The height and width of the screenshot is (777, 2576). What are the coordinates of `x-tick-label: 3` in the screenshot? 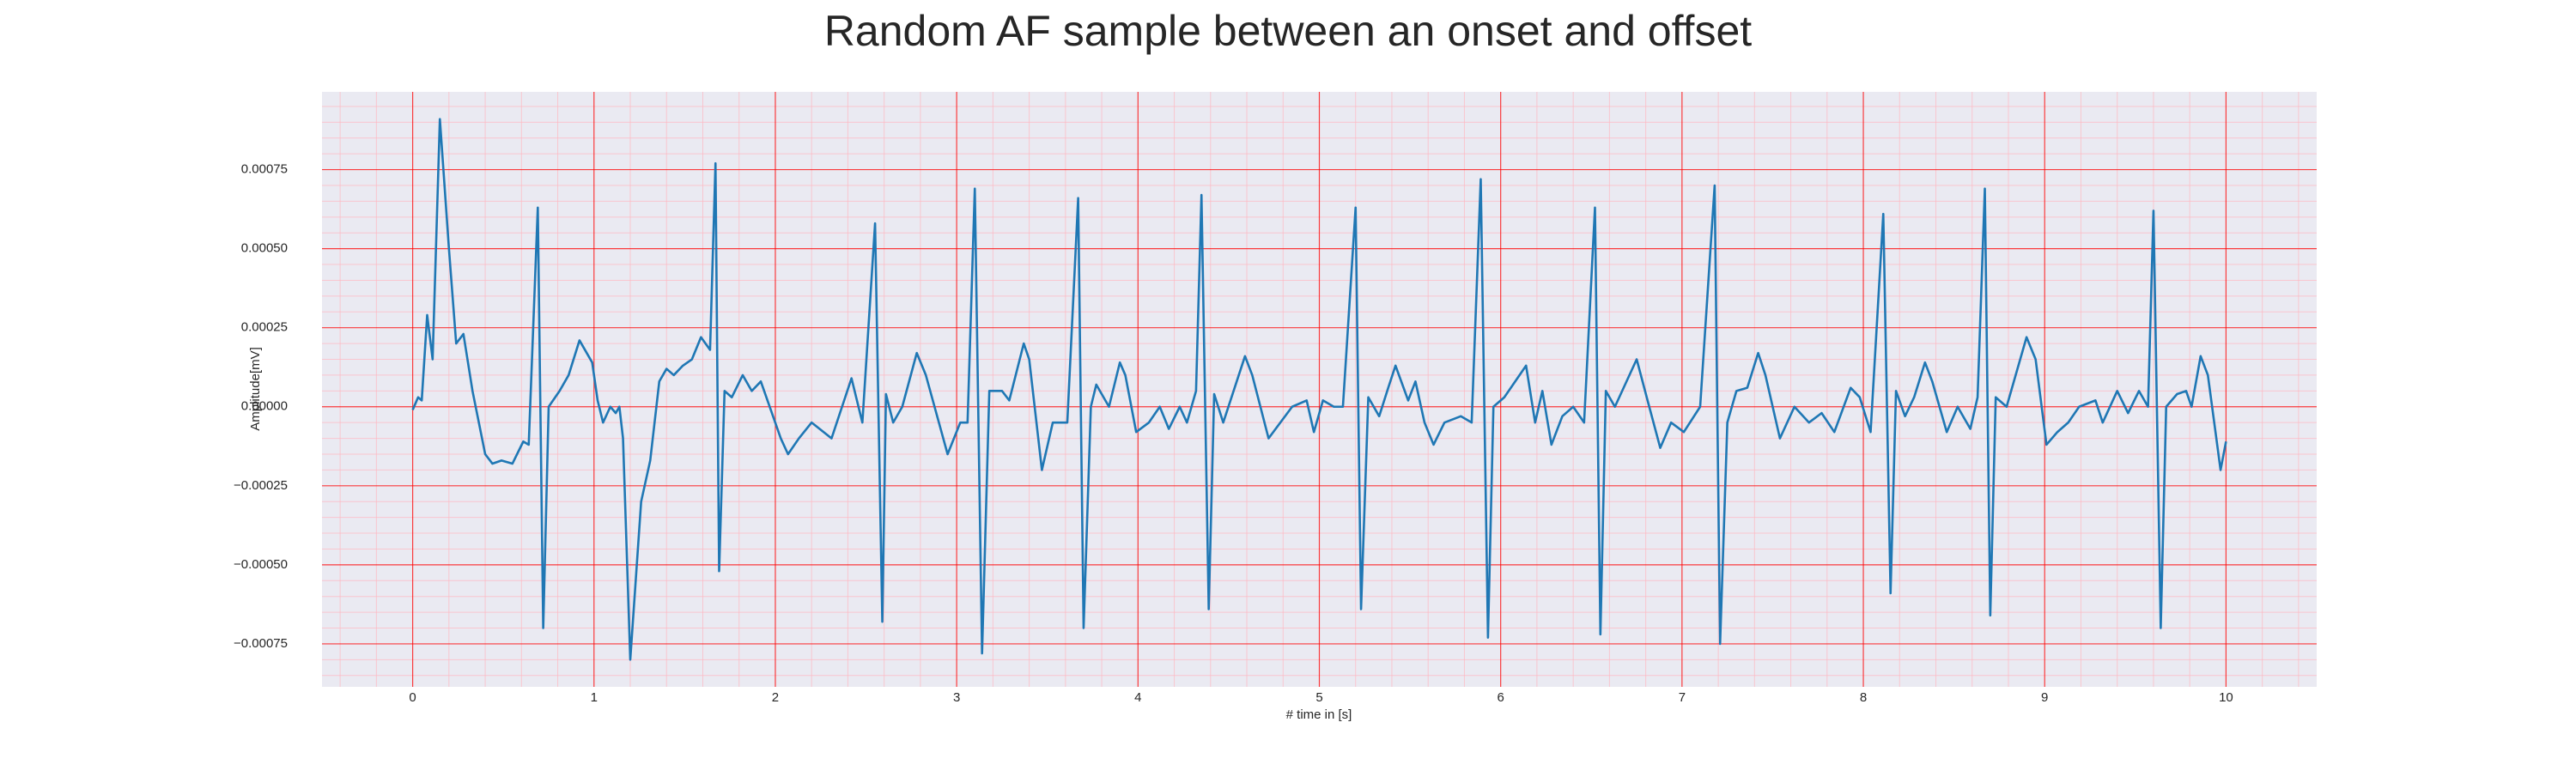 It's located at (957, 697).